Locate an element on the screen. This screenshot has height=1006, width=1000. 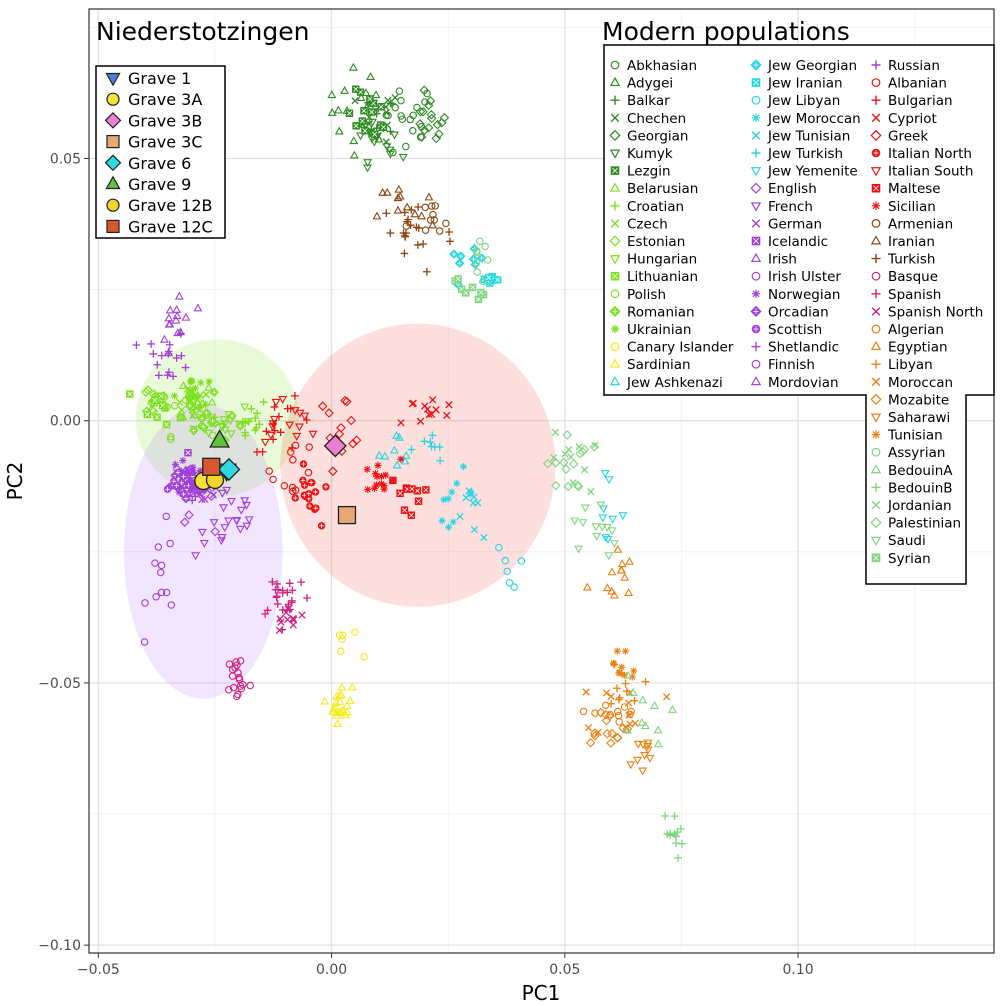
modern-legend-key-estonian is located at coordinates (615, 241).